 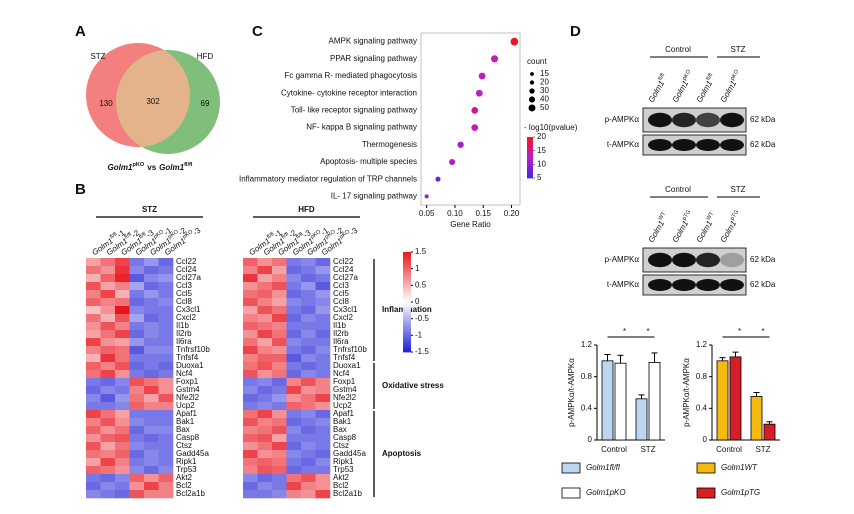 What do you see at coordinates (190, 365) in the screenshot?
I see `gene-label: Duoxa1` at bounding box center [190, 365].